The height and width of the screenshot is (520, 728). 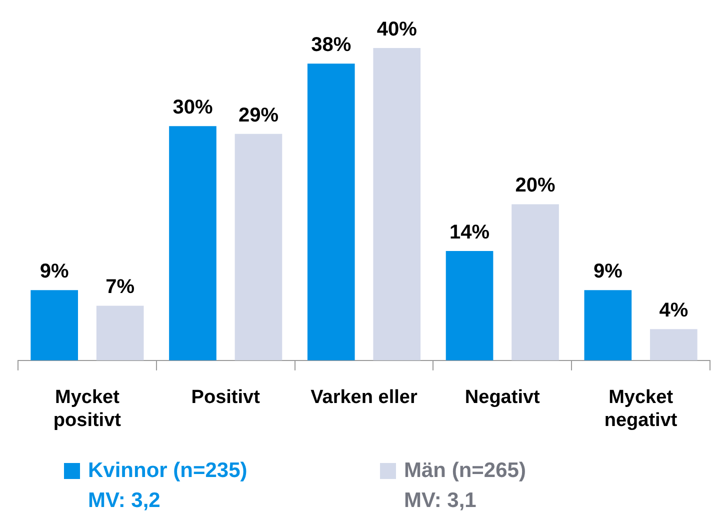 What do you see at coordinates (465, 471) in the screenshot?
I see `legend-label: Män (n=265)` at bounding box center [465, 471].